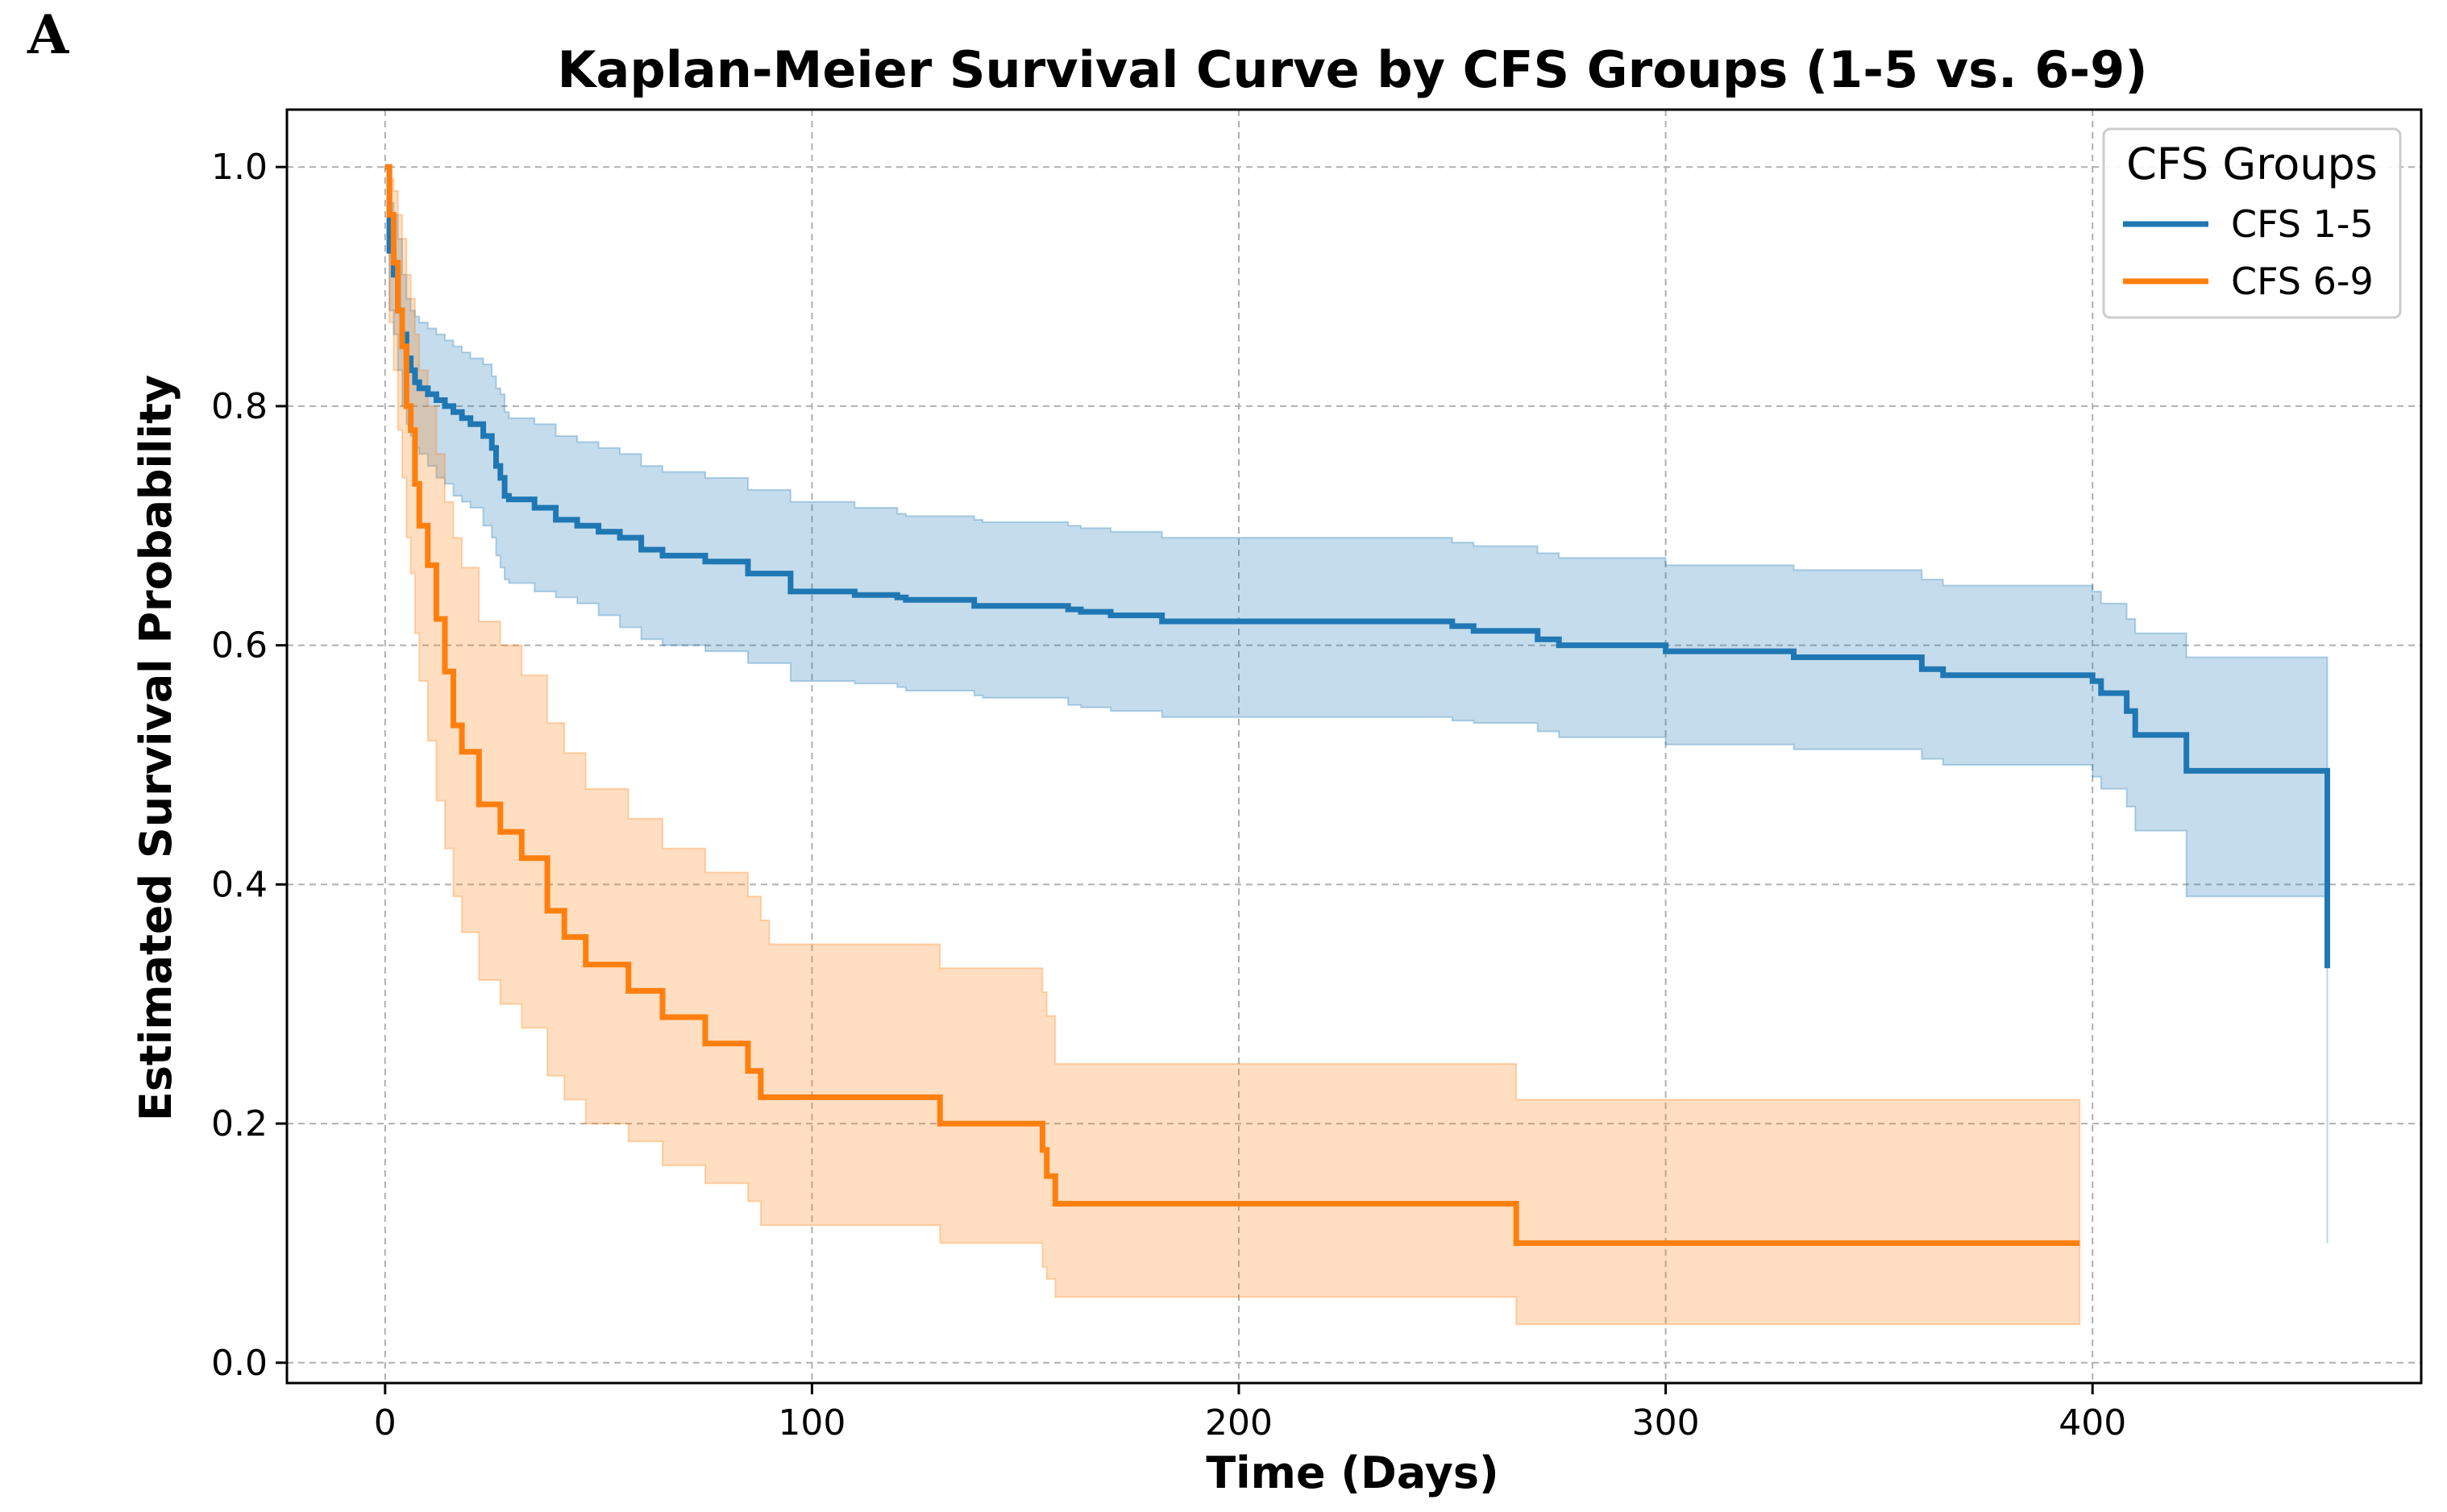  What do you see at coordinates (1666, 1422) in the screenshot?
I see `x-tick-label: 300` at bounding box center [1666, 1422].